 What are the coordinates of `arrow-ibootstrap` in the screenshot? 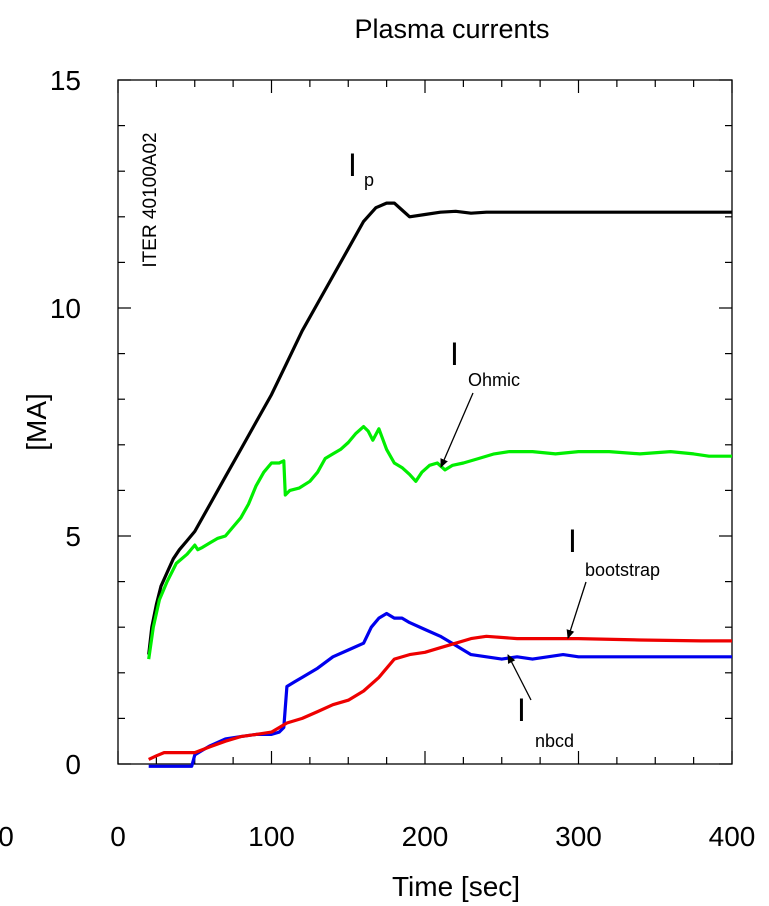 It's located at (576, 610).